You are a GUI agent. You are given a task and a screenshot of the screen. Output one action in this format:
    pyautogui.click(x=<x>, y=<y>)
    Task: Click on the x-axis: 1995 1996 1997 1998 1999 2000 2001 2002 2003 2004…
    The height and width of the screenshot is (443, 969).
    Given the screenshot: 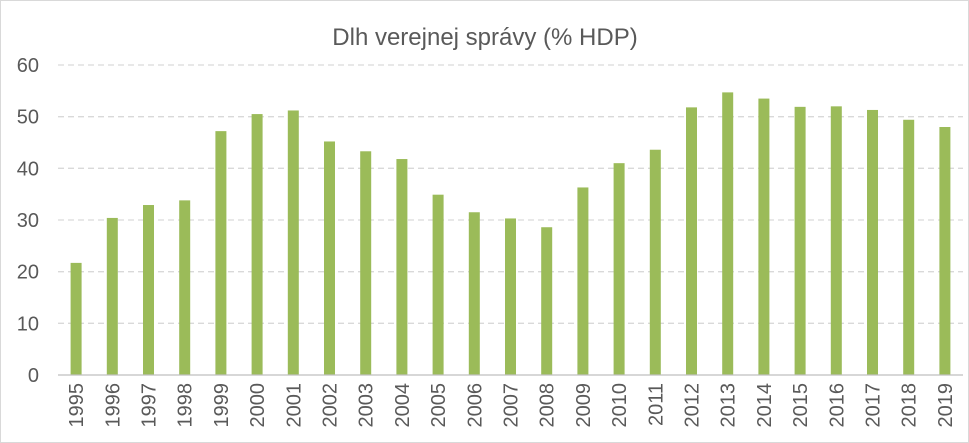 What is the action you would take?
    pyautogui.click(x=511, y=405)
    